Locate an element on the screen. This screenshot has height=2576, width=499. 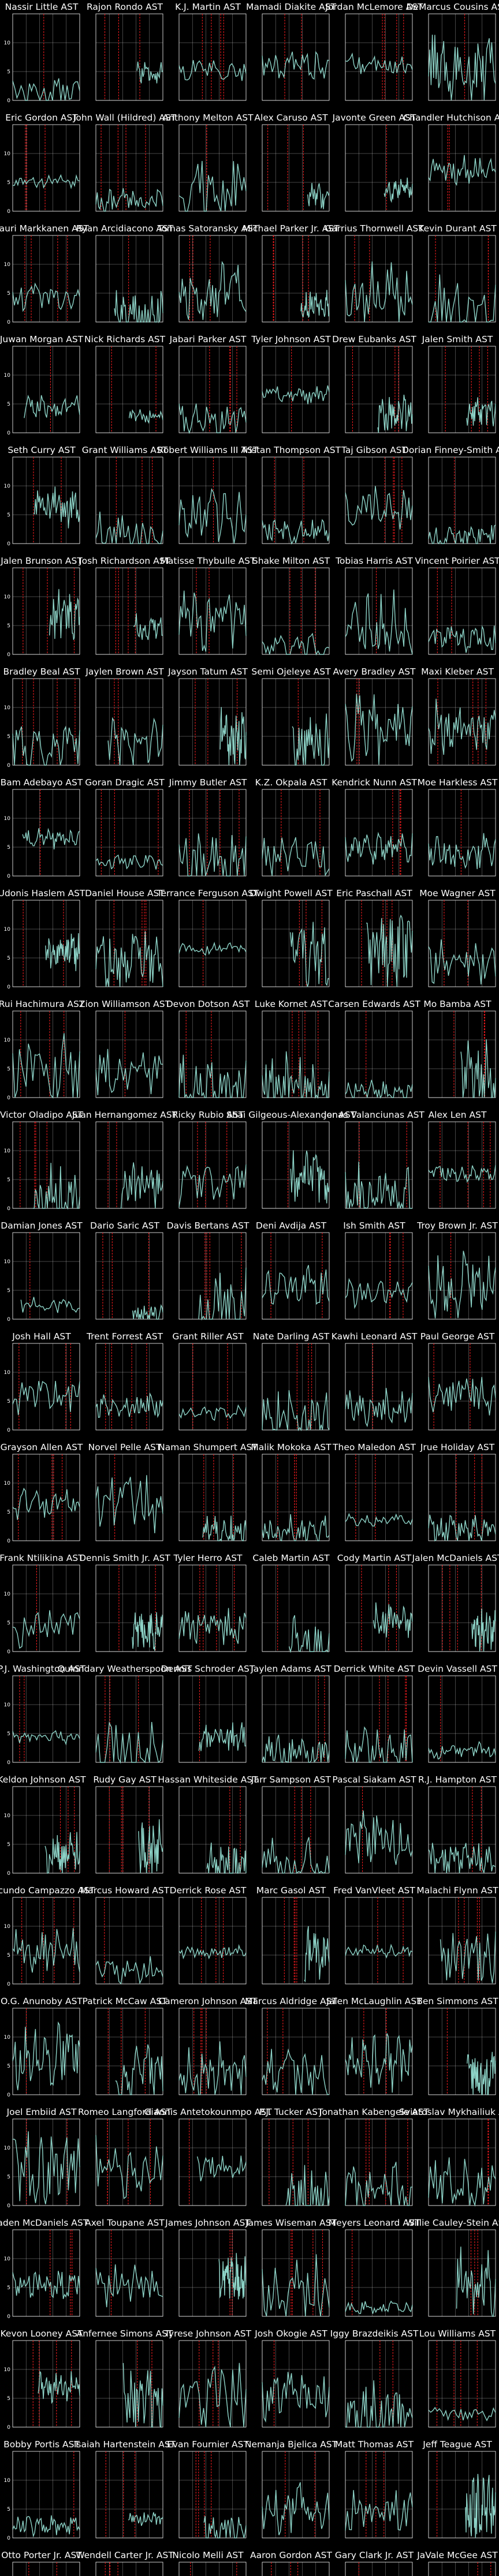
panel: Jordan McLemore AST is located at coordinates (374, 51).